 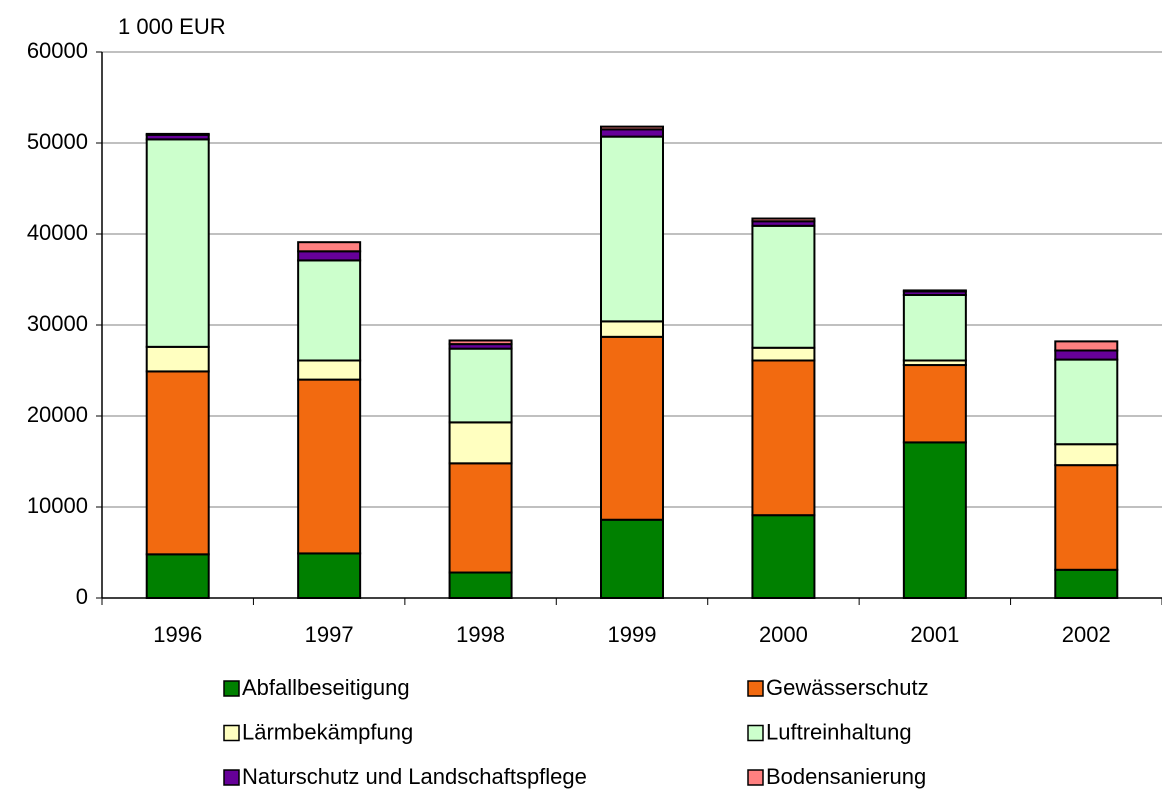 What do you see at coordinates (480, 634) in the screenshot?
I see `x-tick-label: 1998` at bounding box center [480, 634].